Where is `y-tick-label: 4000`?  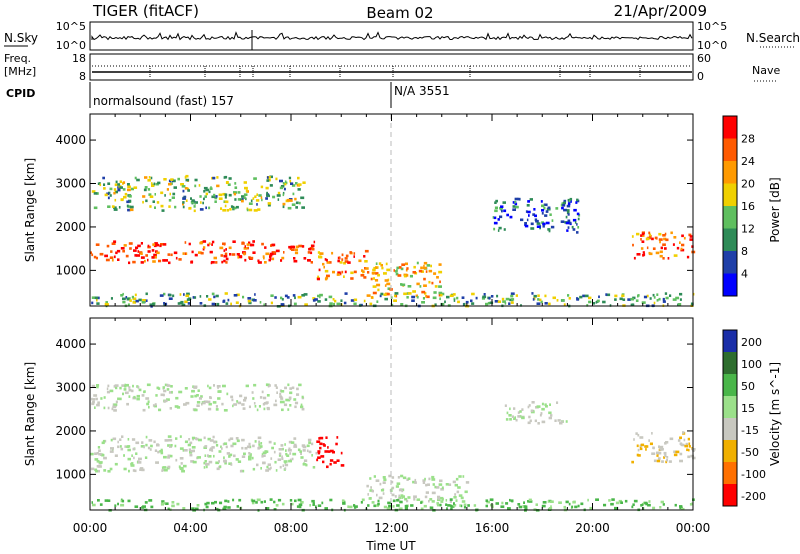
y-tick-label: 4000 is located at coordinates (70, 140).